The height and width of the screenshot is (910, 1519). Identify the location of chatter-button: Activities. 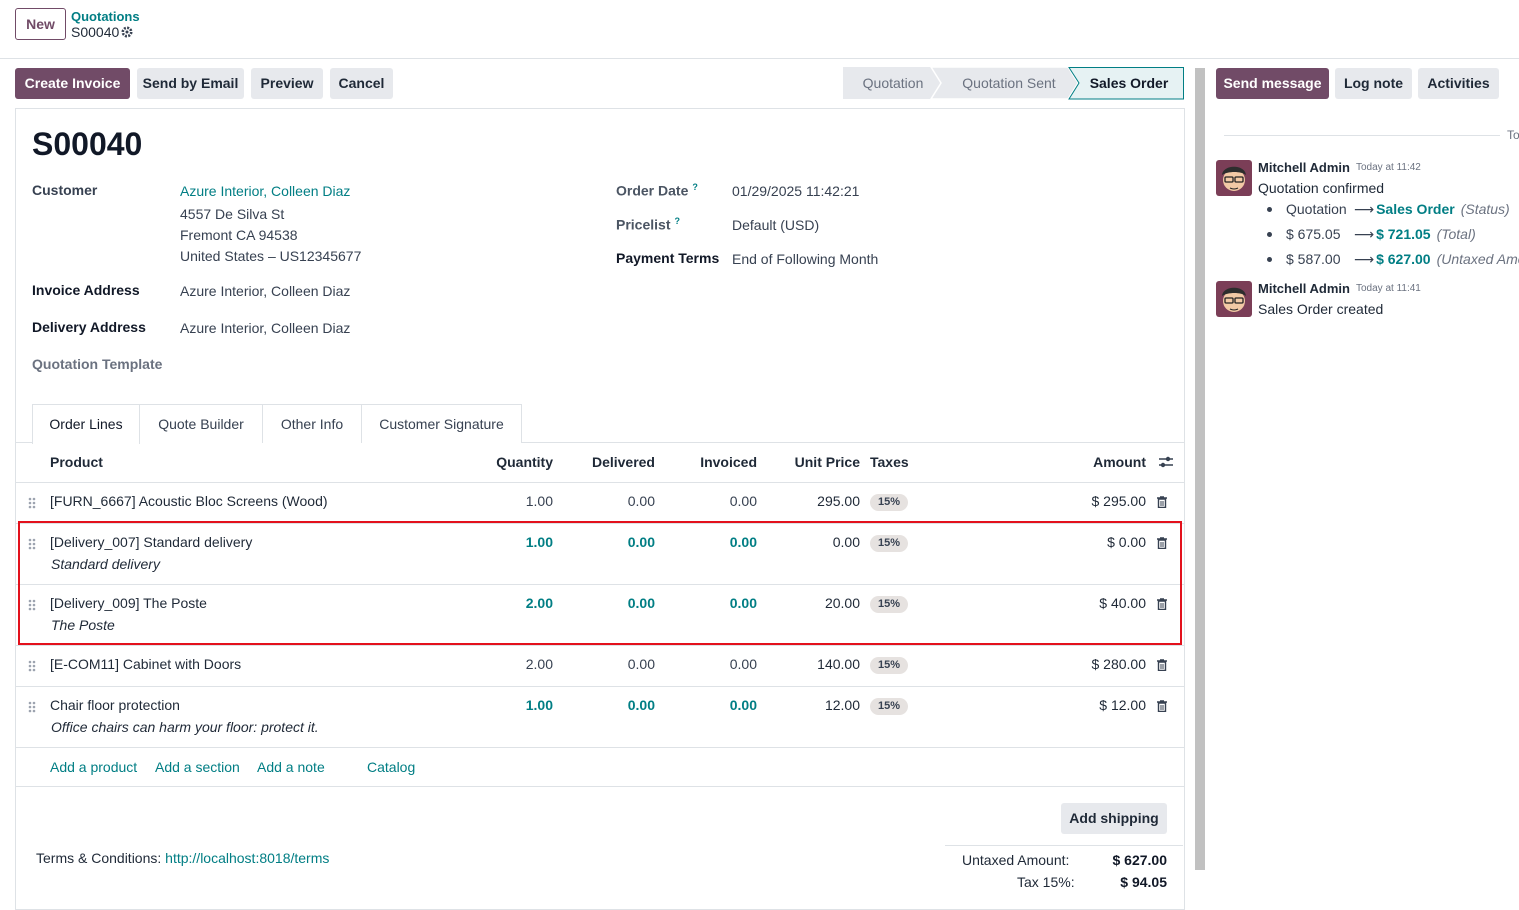
(1458, 83).